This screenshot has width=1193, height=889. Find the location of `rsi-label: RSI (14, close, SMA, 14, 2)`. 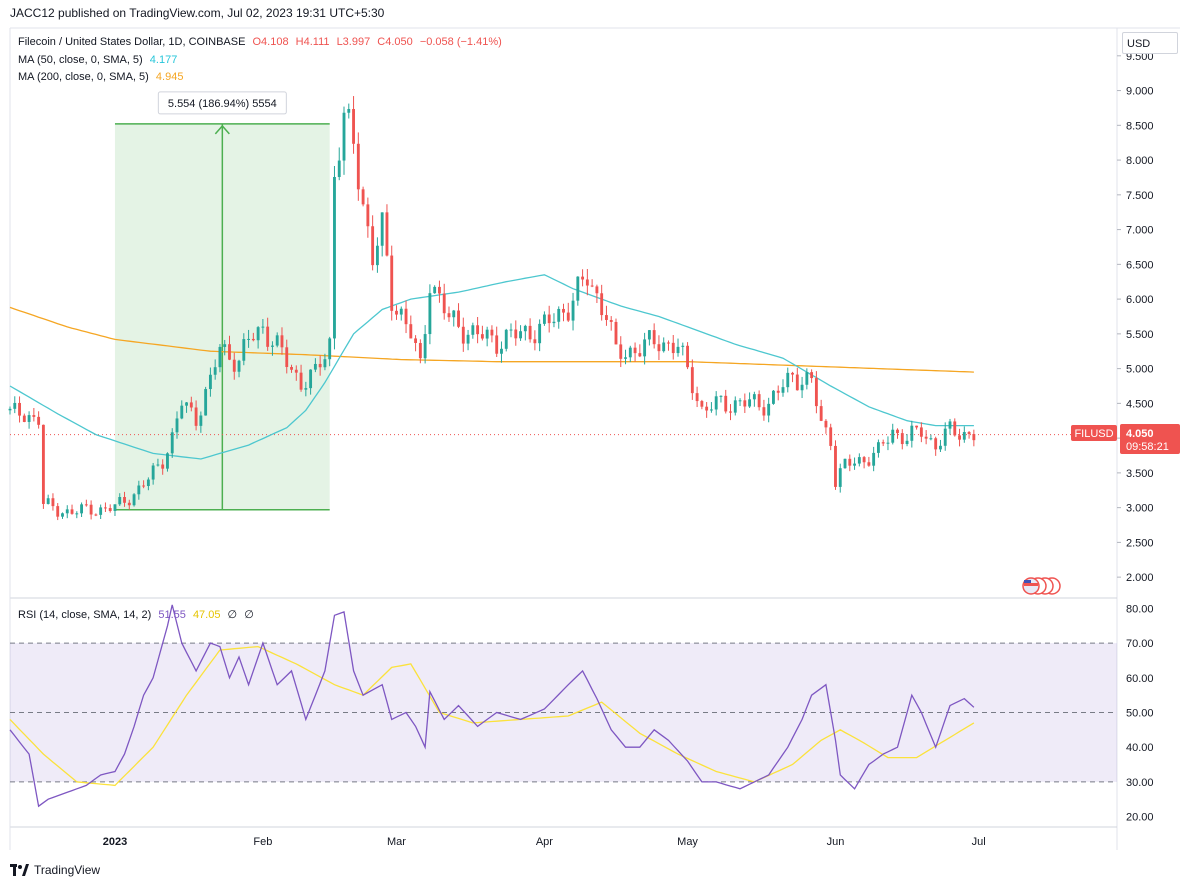

rsi-label: RSI (14, close, SMA, 14, 2) is located at coordinates (85, 615).